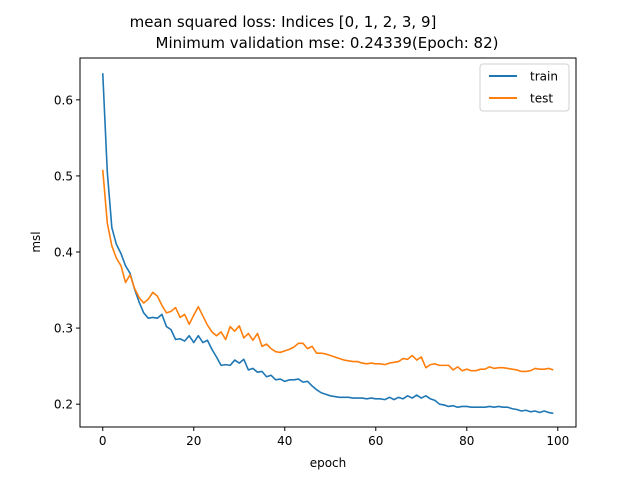 The height and width of the screenshot is (480, 640). Describe the element at coordinates (284, 441) in the screenshot. I see `x-tick-label: 40` at that location.